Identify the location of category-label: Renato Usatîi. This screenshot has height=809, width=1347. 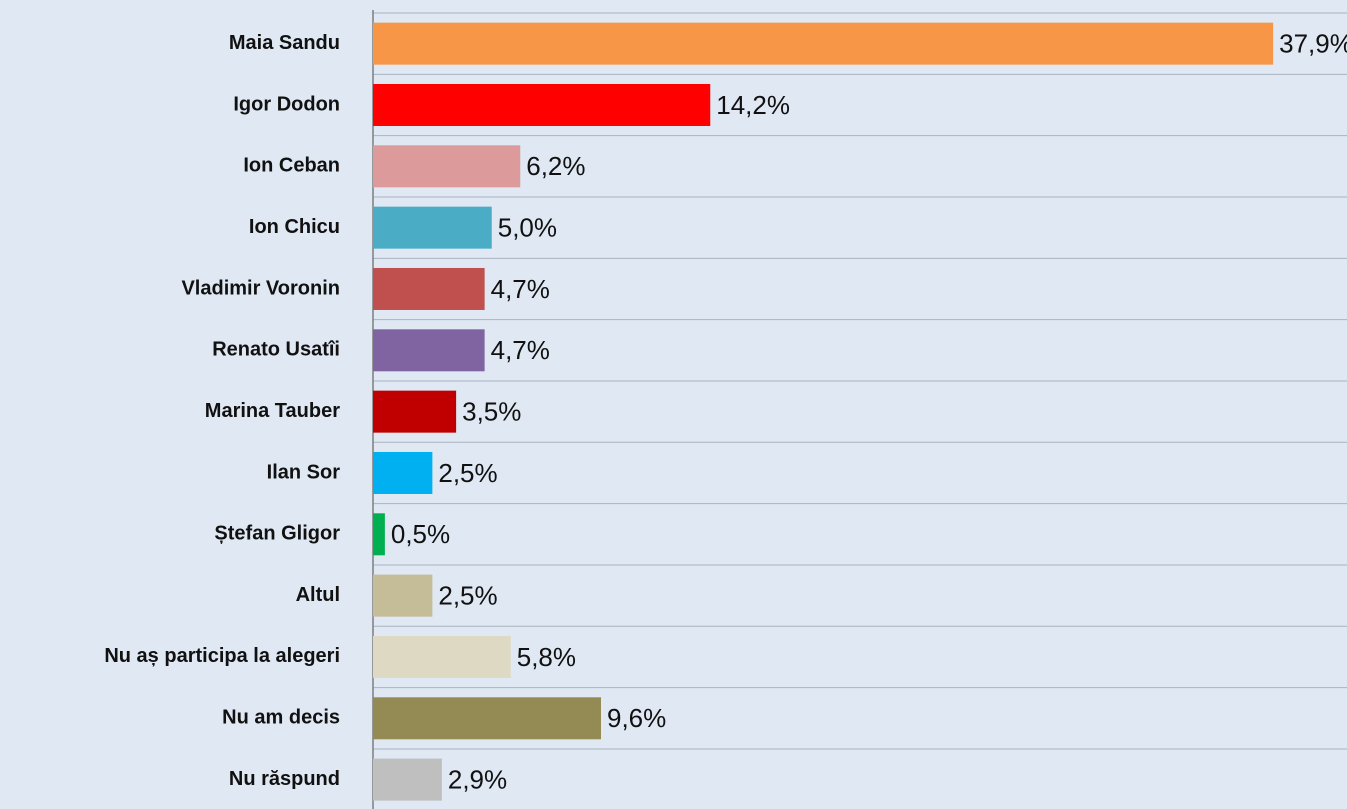
(276, 350).